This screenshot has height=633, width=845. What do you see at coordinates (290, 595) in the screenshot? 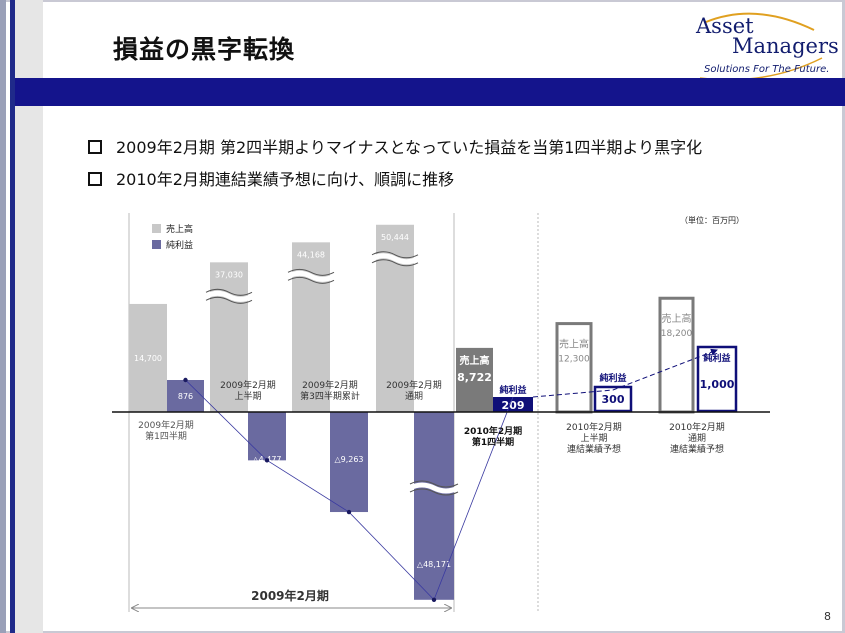
I see `period-bracket-label: 2009年2月期` at bounding box center [290, 595].